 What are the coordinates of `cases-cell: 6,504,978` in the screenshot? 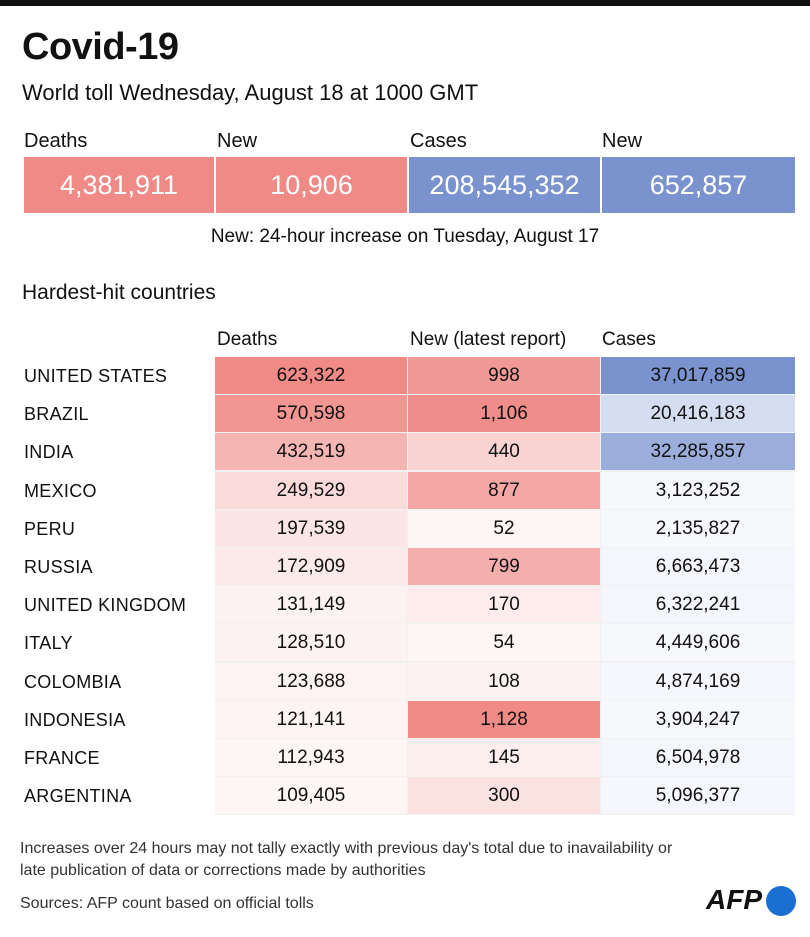 It's located at (698, 757).